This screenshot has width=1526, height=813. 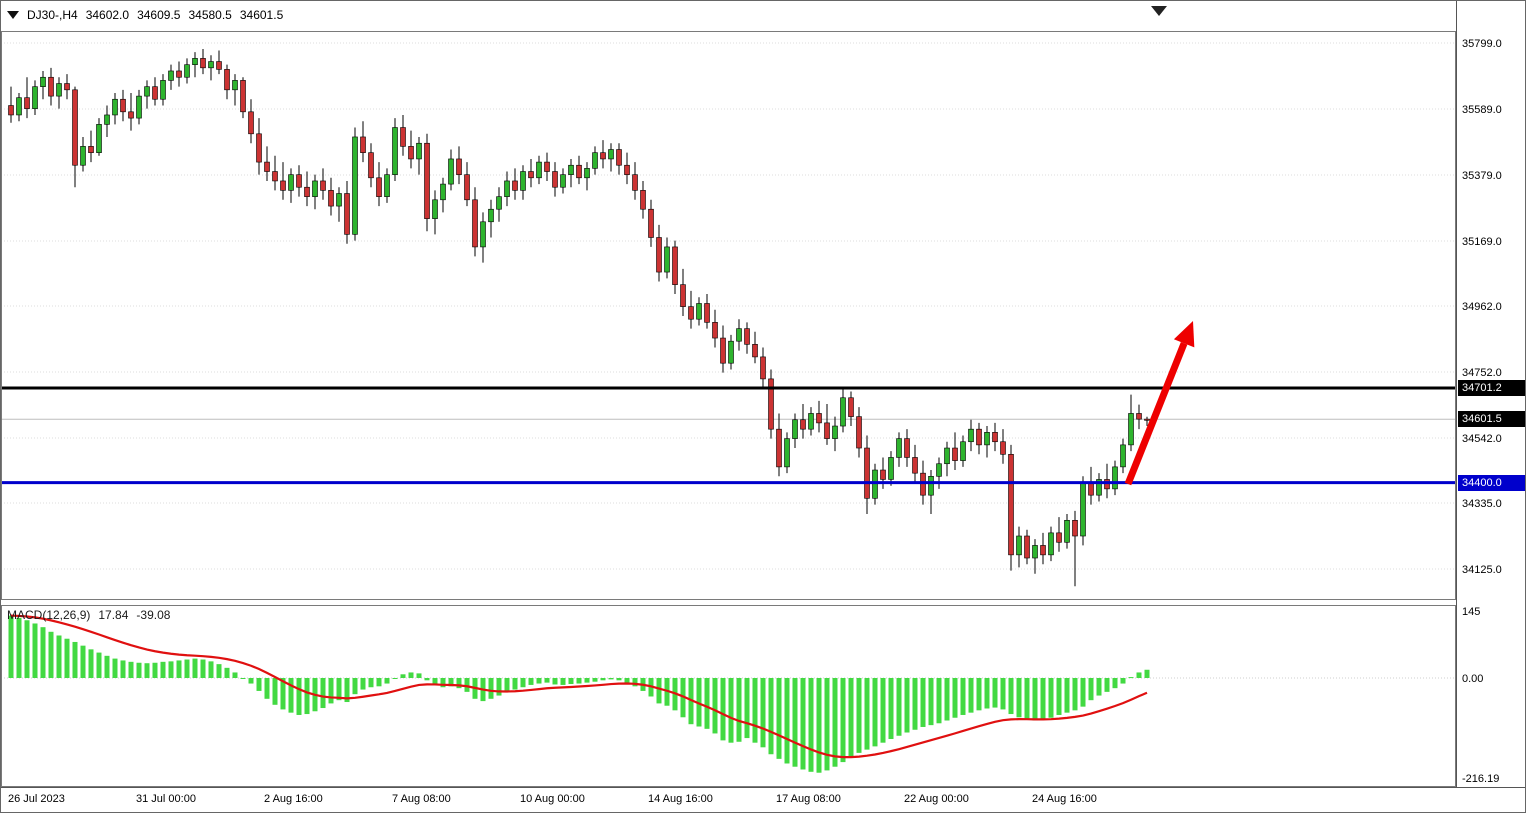 I want to click on price-axis-label: 35169.0, so click(x=1482, y=242).